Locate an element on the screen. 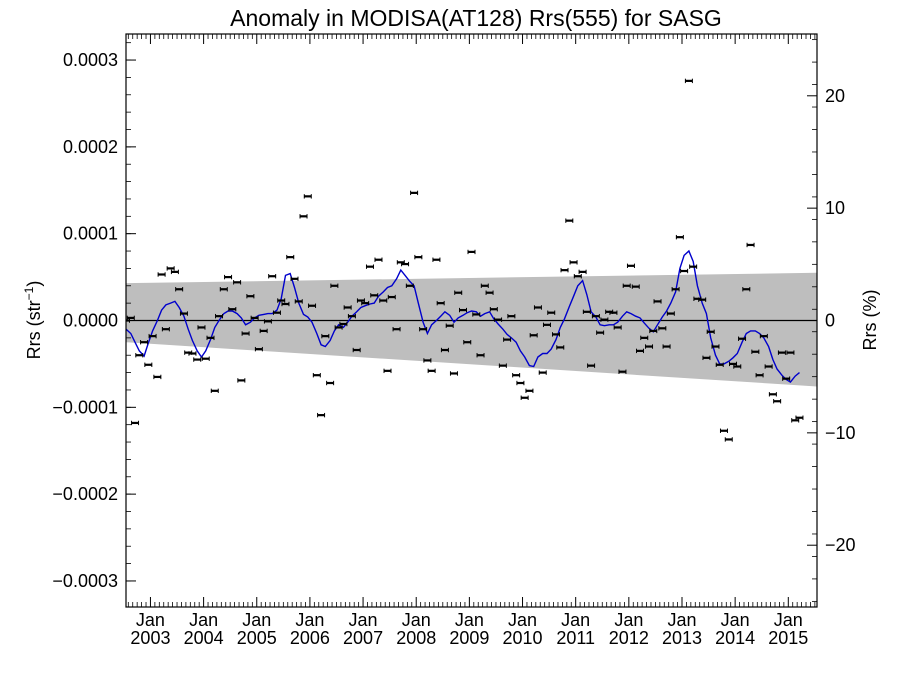  x-tick-label-year: 2014 is located at coordinates (735, 638).